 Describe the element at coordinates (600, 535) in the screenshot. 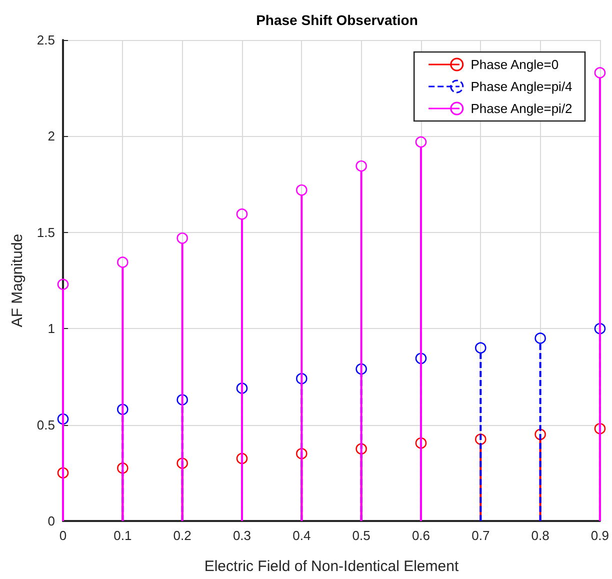

I see `x-tick-label: 0.9` at that location.